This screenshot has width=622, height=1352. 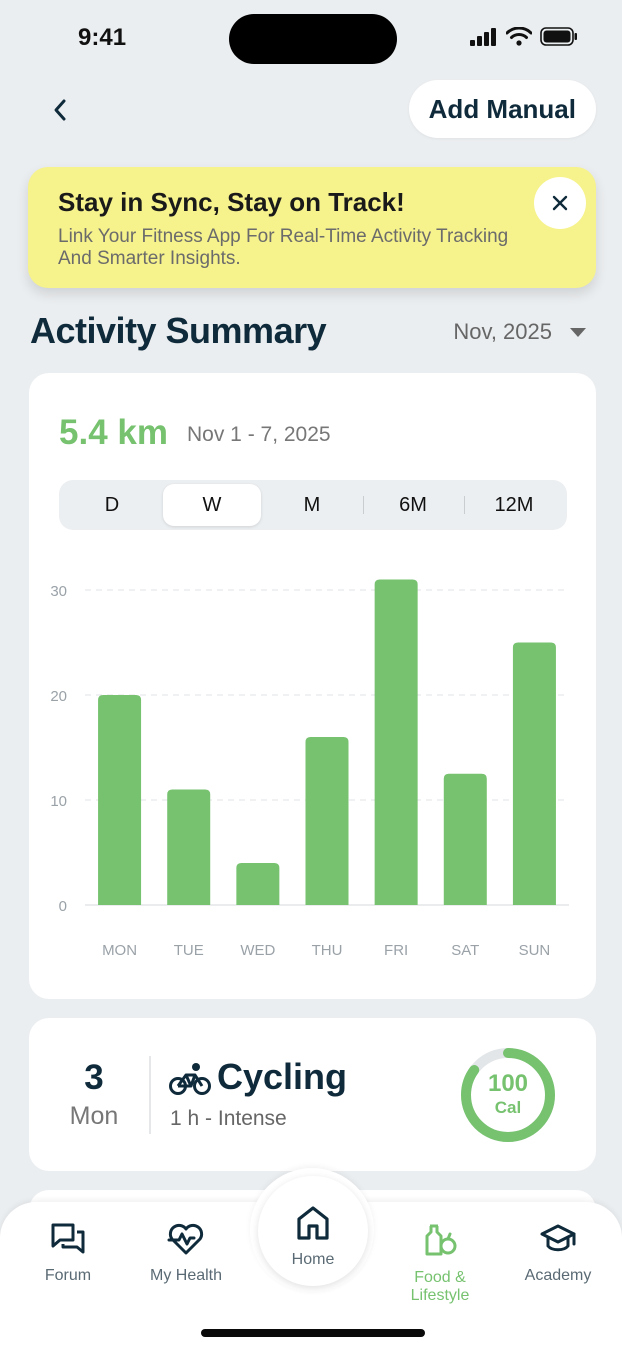 What do you see at coordinates (257, 950) in the screenshot?
I see `chart-x-tick-label: WED` at bounding box center [257, 950].